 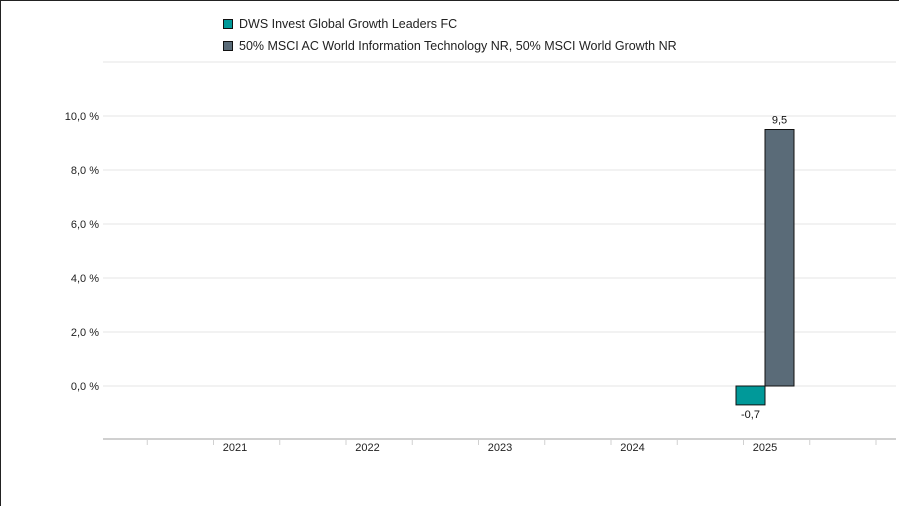 I want to click on y-tick-label: 2,0 %, so click(x=85, y=333).